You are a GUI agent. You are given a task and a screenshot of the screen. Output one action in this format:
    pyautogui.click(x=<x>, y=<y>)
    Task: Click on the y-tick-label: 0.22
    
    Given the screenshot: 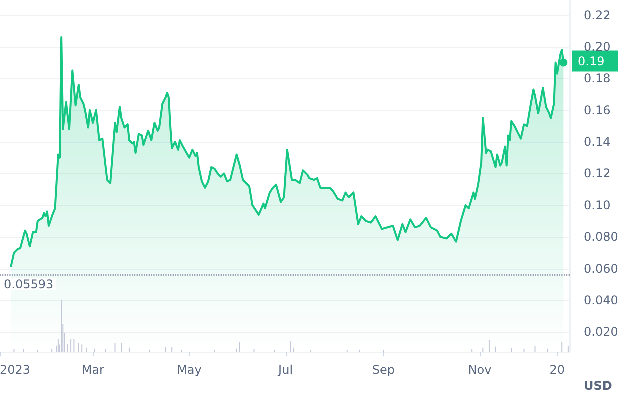 What is the action you would take?
    pyautogui.click(x=597, y=15)
    